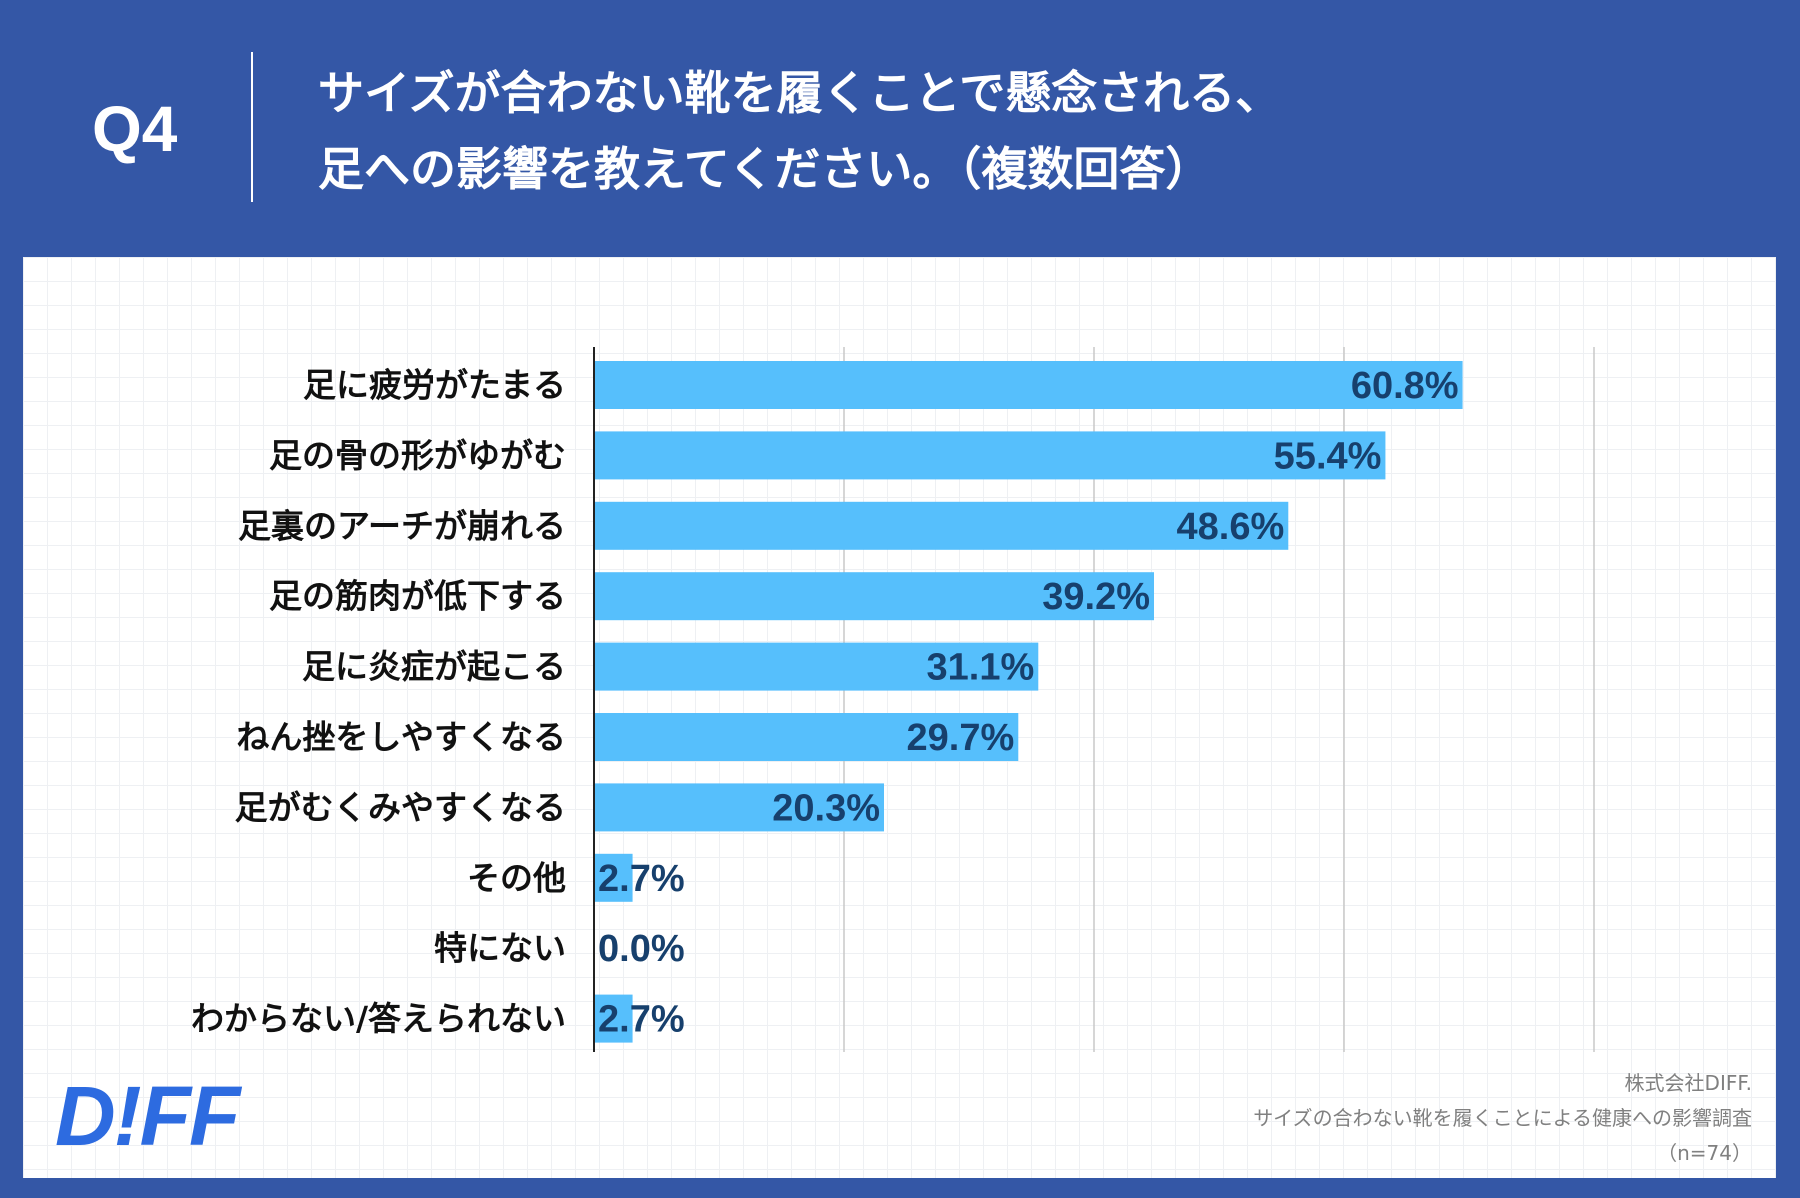 This screenshot has width=1800, height=1198. What do you see at coordinates (981, 668) in the screenshot?
I see `value-label-4: 31.1%` at bounding box center [981, 668].